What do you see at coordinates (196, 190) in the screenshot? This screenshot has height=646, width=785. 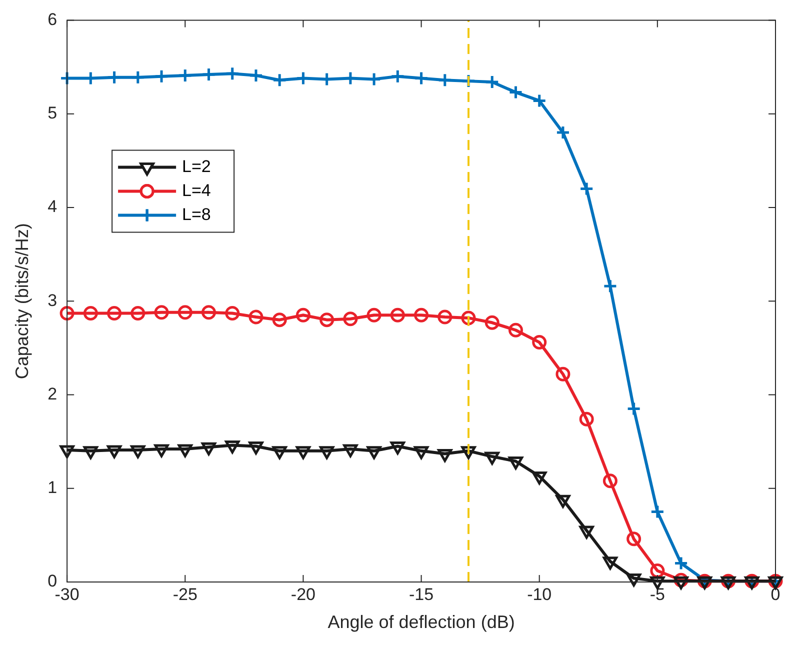 I see `legend-label: L=4` at bounding box center [196, 190].